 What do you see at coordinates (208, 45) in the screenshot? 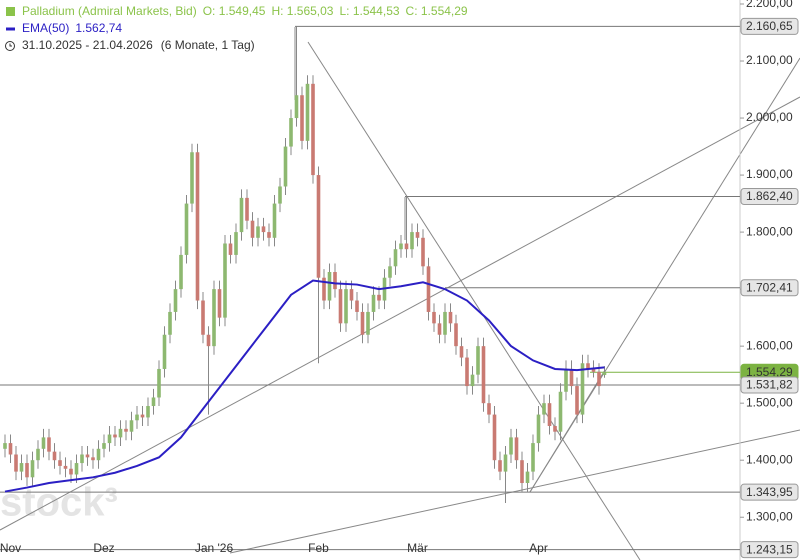
I see `period: (6 Monate, 1 Tag)` at bounding box center [208, 45].